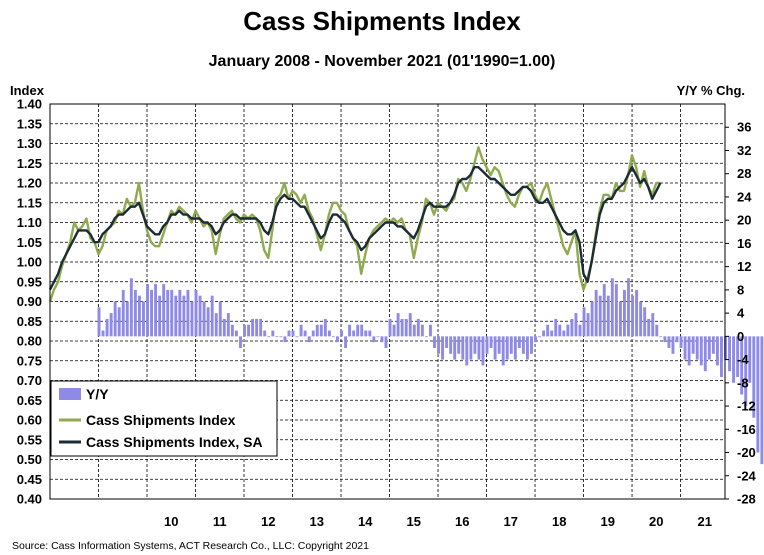 This screenshot has width=764, height=555. What do you see at coordinates (29, 202) in the screenshot?
I see `left-tick-label: 1.15` at bounding box center [29, 202].